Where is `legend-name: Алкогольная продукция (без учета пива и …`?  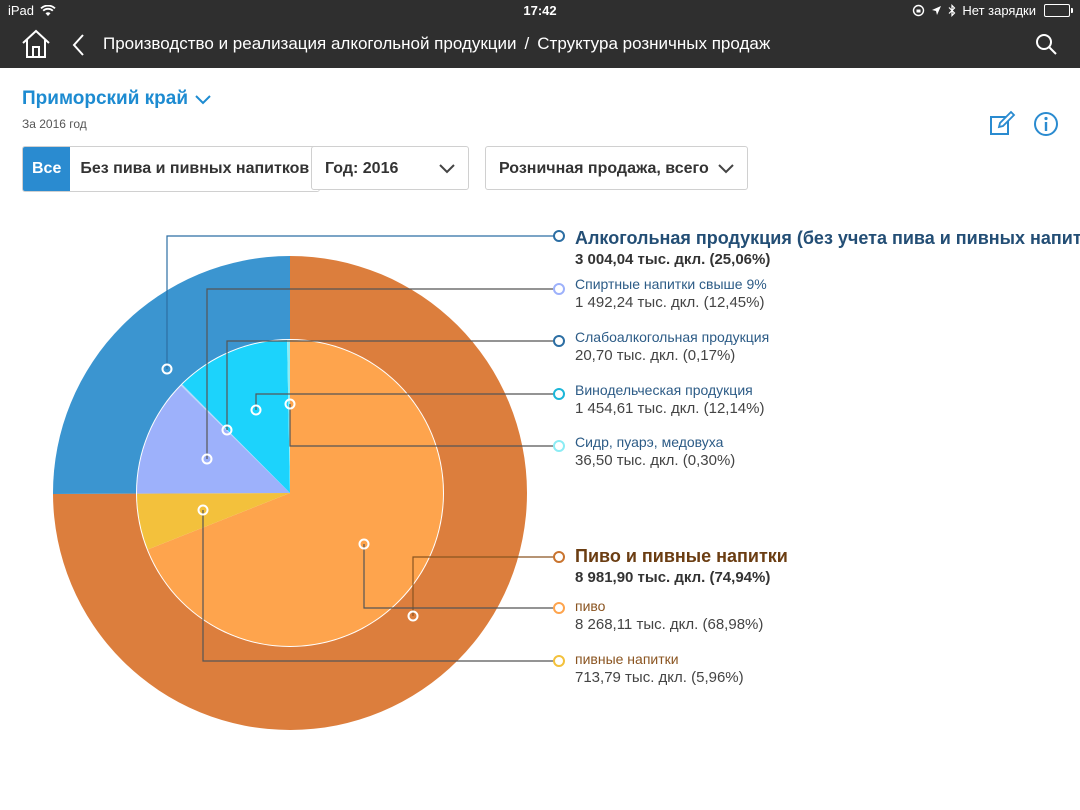 legend-name: Алкогольная продукция (без учета пива и … is located at coordinates (827, 238).